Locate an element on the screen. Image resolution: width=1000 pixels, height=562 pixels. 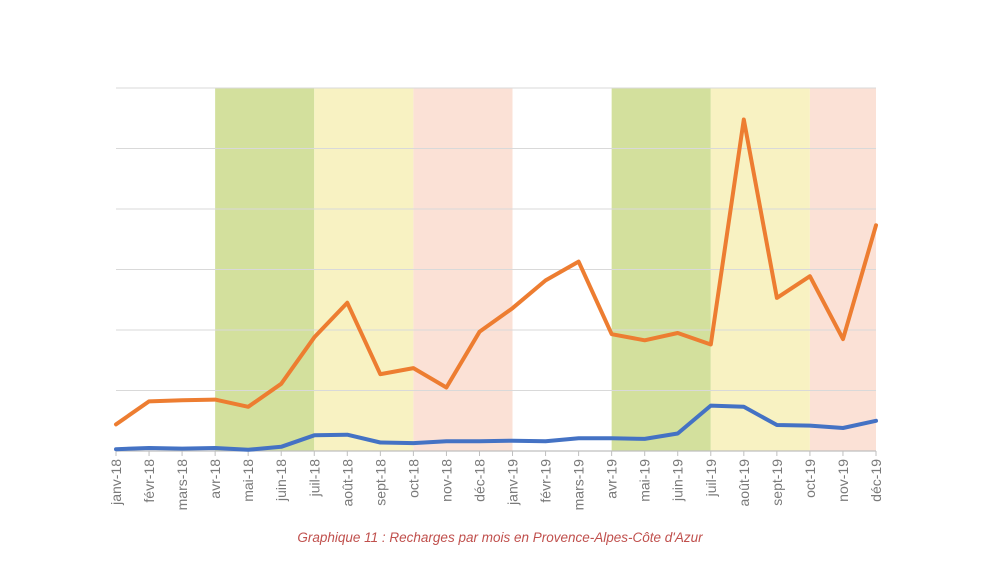
x-tick-label: mai-19 is located at coordinates (645, 480).